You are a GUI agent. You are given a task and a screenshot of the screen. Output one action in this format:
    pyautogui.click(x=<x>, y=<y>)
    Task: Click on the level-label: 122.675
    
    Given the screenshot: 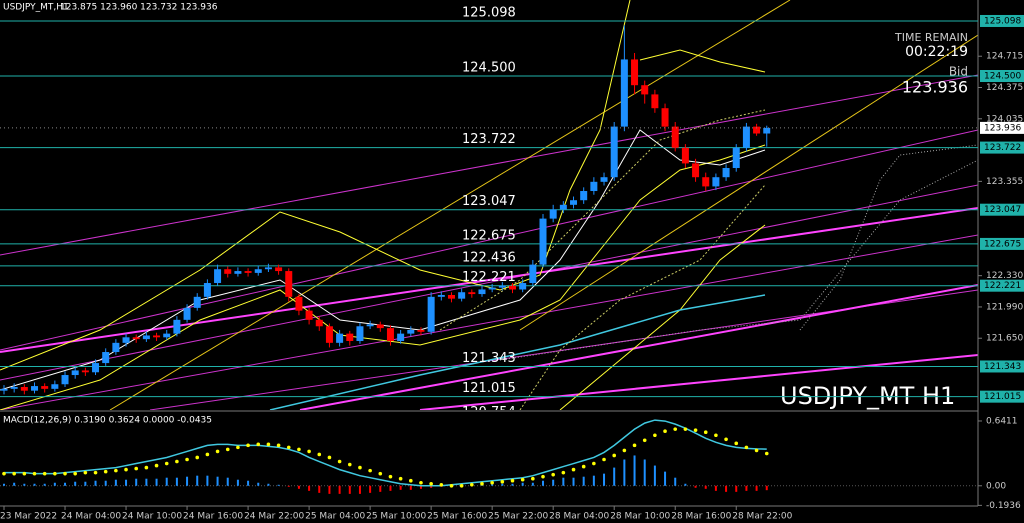 What is the action you would take?
    pyautogui.click(x=489, y=235)
    